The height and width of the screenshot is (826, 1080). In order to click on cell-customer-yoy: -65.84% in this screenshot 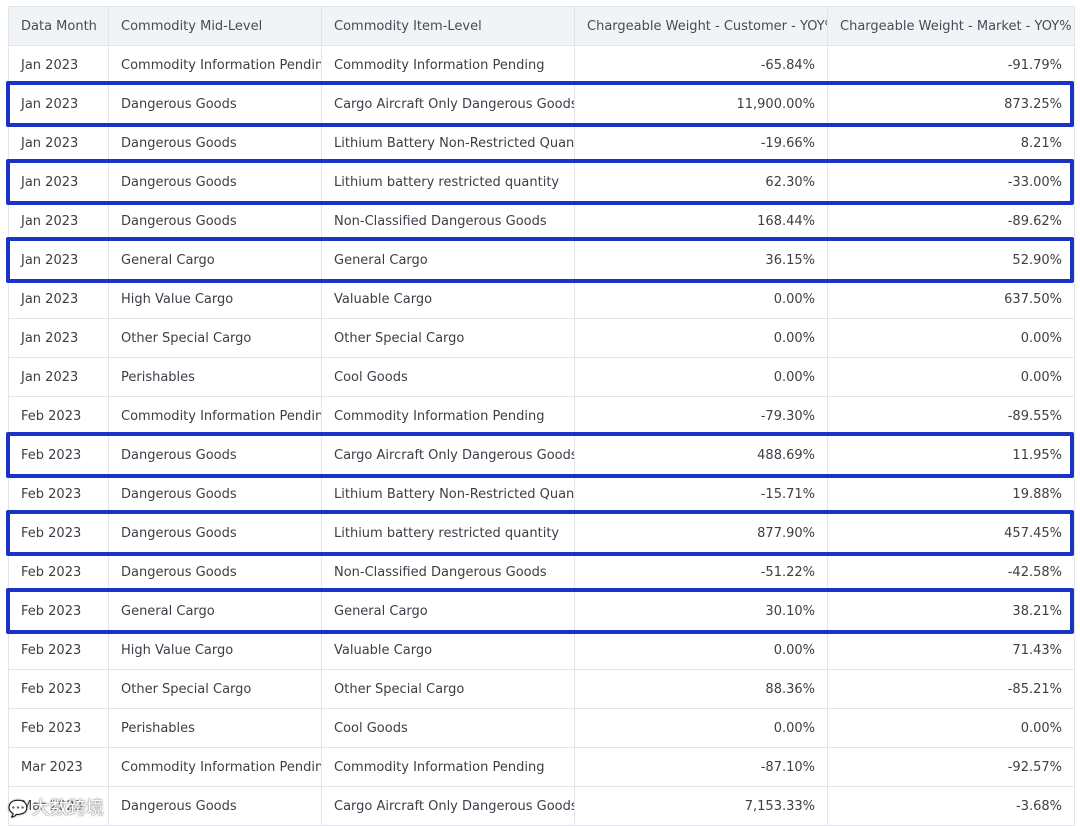, I will do `click(701, 65)`.